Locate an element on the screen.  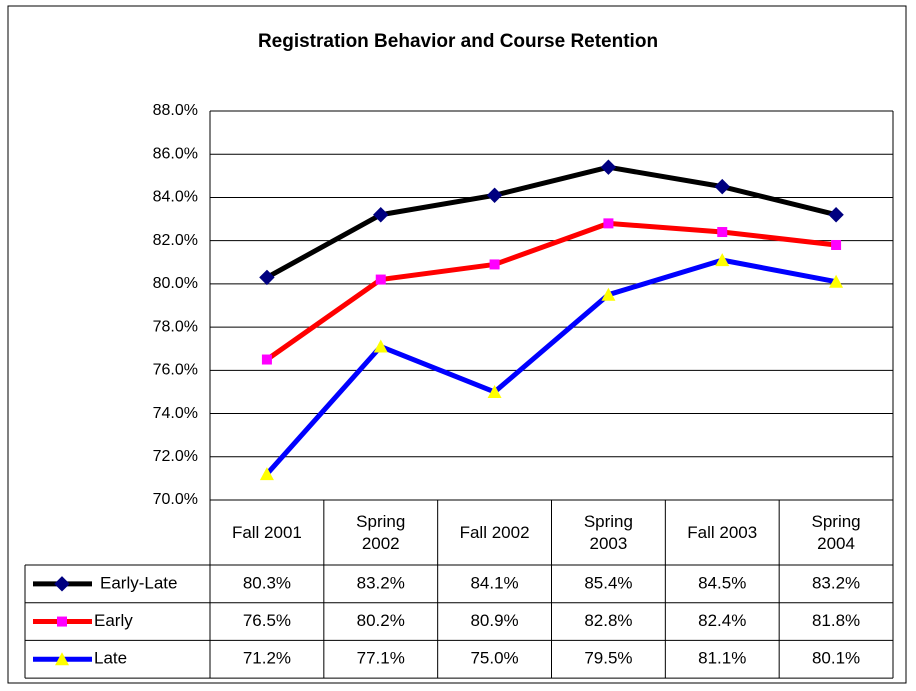
data-label: 71.2% is located at coordinates (267, 658).